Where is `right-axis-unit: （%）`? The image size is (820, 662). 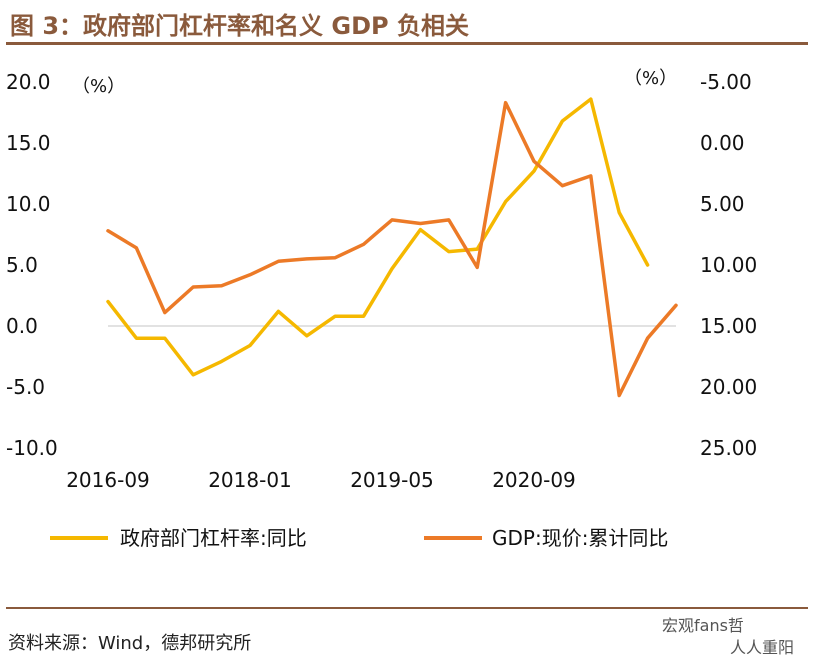
right-axis-unit: （%） is located at coordinates (650, 78).